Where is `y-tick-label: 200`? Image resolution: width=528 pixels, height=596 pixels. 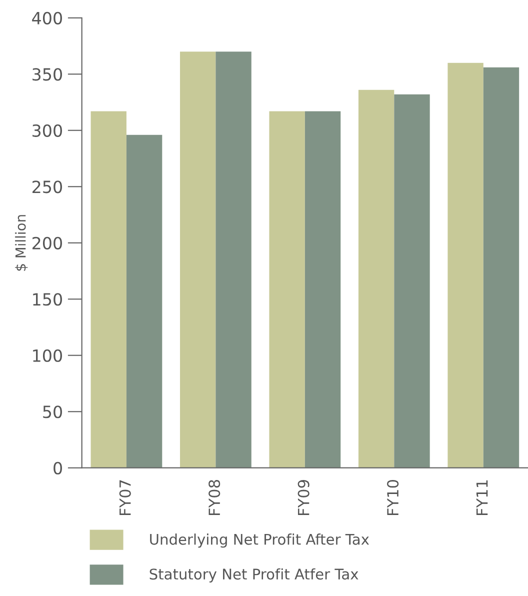 y-tick-label: 200 is located at coordinates (47, 243).